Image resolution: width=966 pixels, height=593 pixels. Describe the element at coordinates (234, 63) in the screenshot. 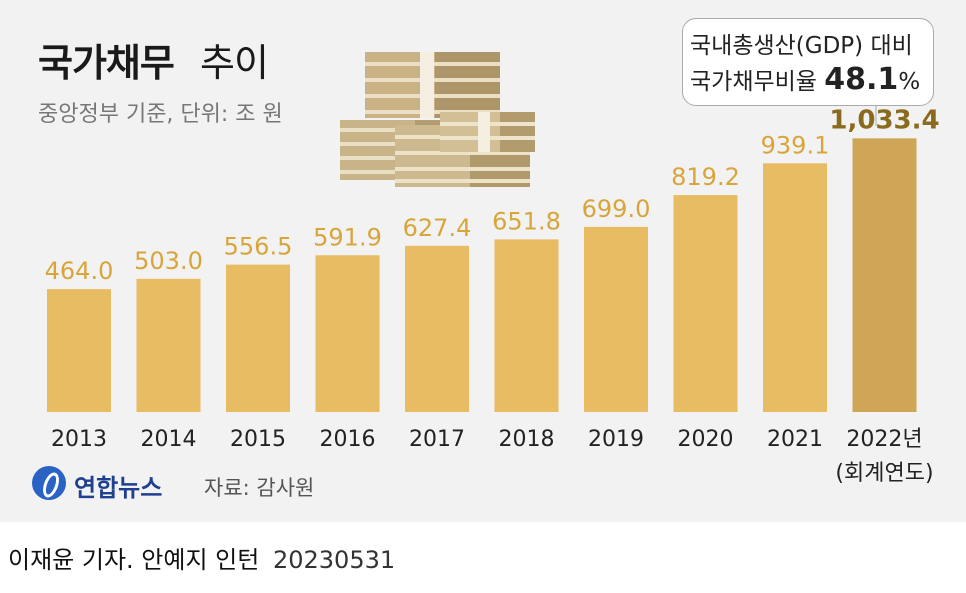

I see `chart-title-suffix: 추이` at that location.